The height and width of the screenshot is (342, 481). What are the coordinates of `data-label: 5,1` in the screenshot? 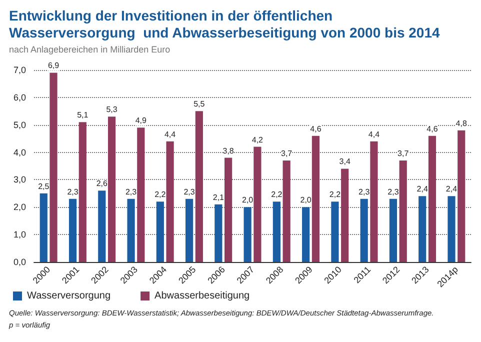 It's located at (83, 115).